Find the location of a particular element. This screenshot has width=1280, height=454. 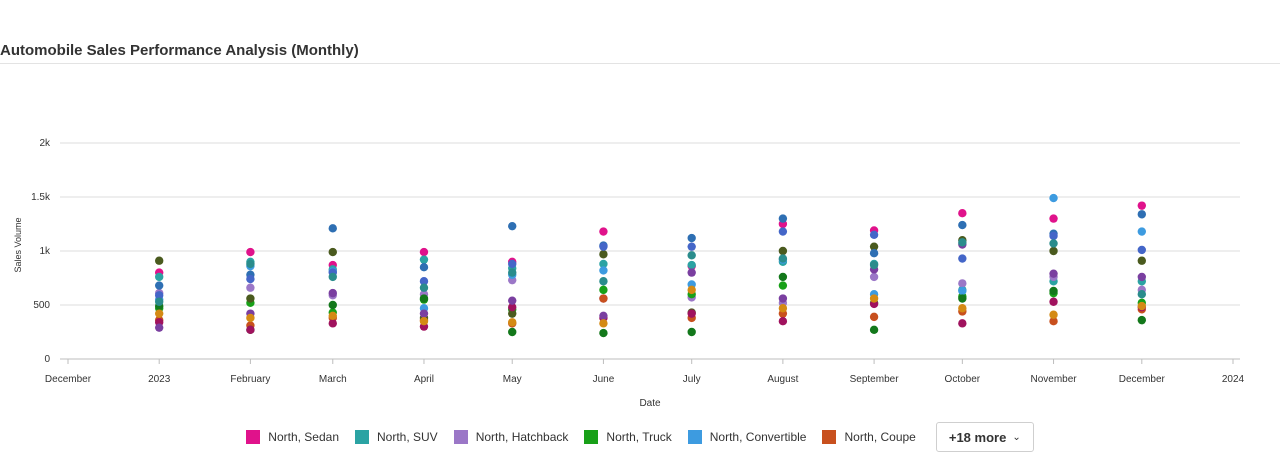

x-tick-label: November is located at coordinates (1053, 379).